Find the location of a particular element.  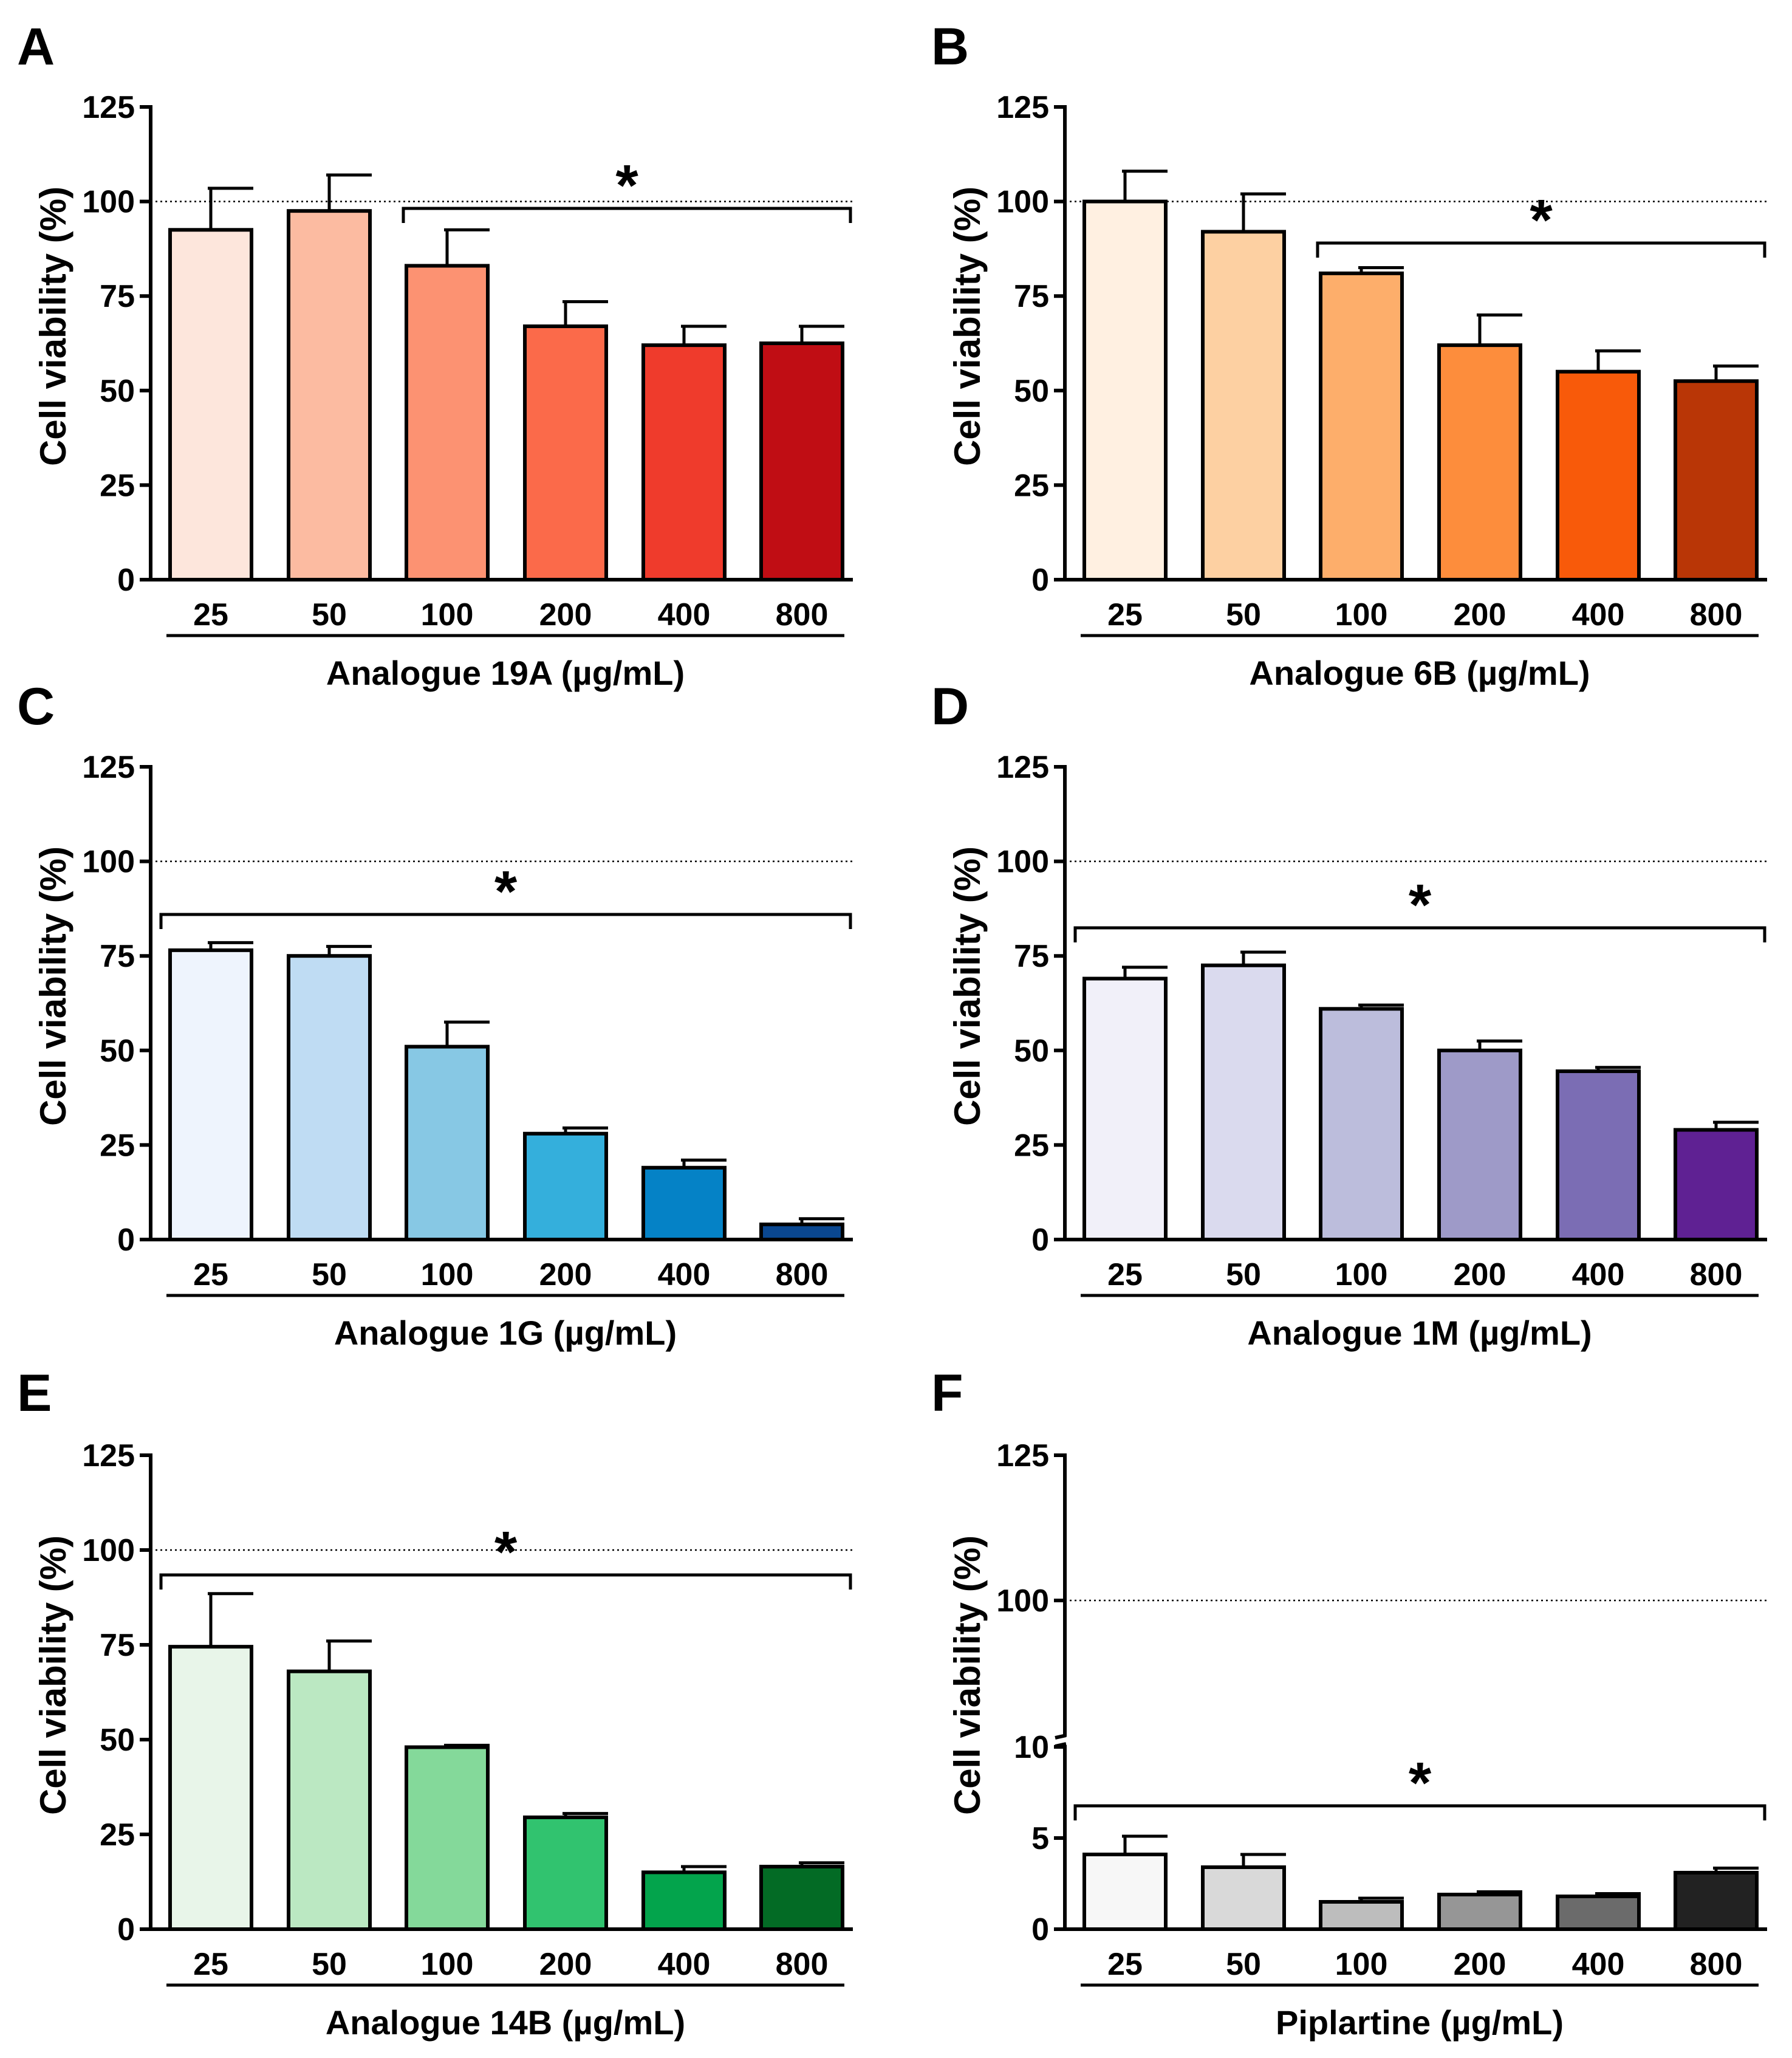

panel-letter: F is located at coordinates (947, 1393).